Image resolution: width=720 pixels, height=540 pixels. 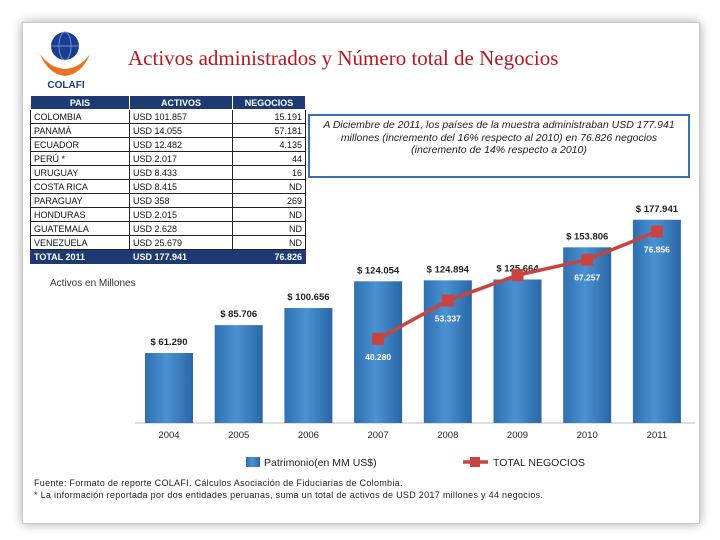 What do you see at coordinates (181, 200) in the screenshot?
I see `cell-assets: USD 358` at bounding box center [181, 200].